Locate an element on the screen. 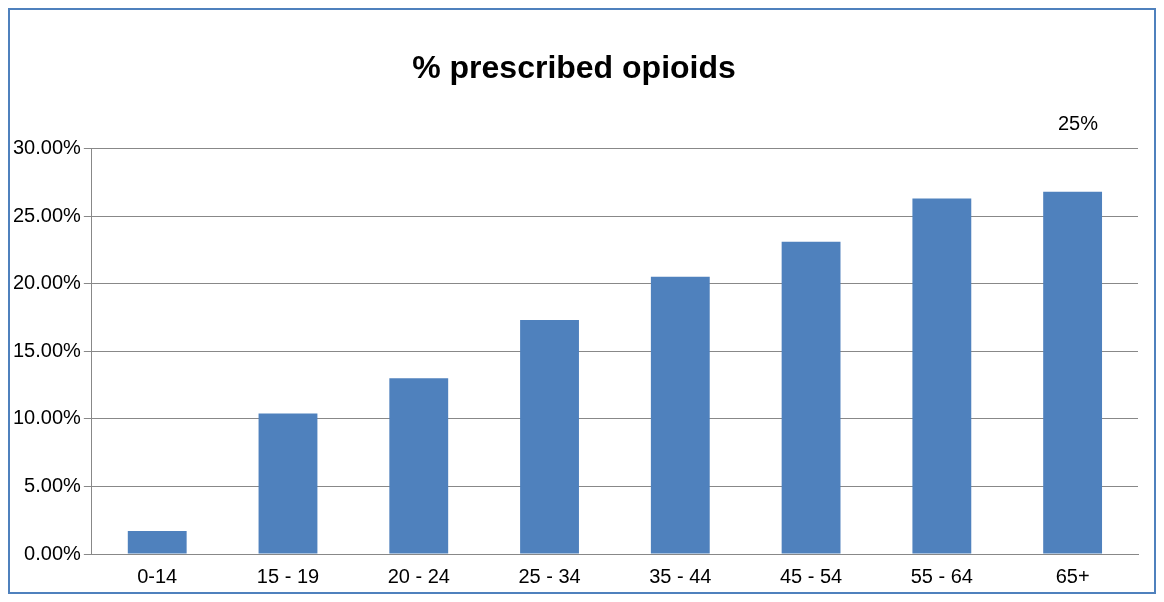  x-tick-label: 15 - 19 is located at coordinates (288, 575).